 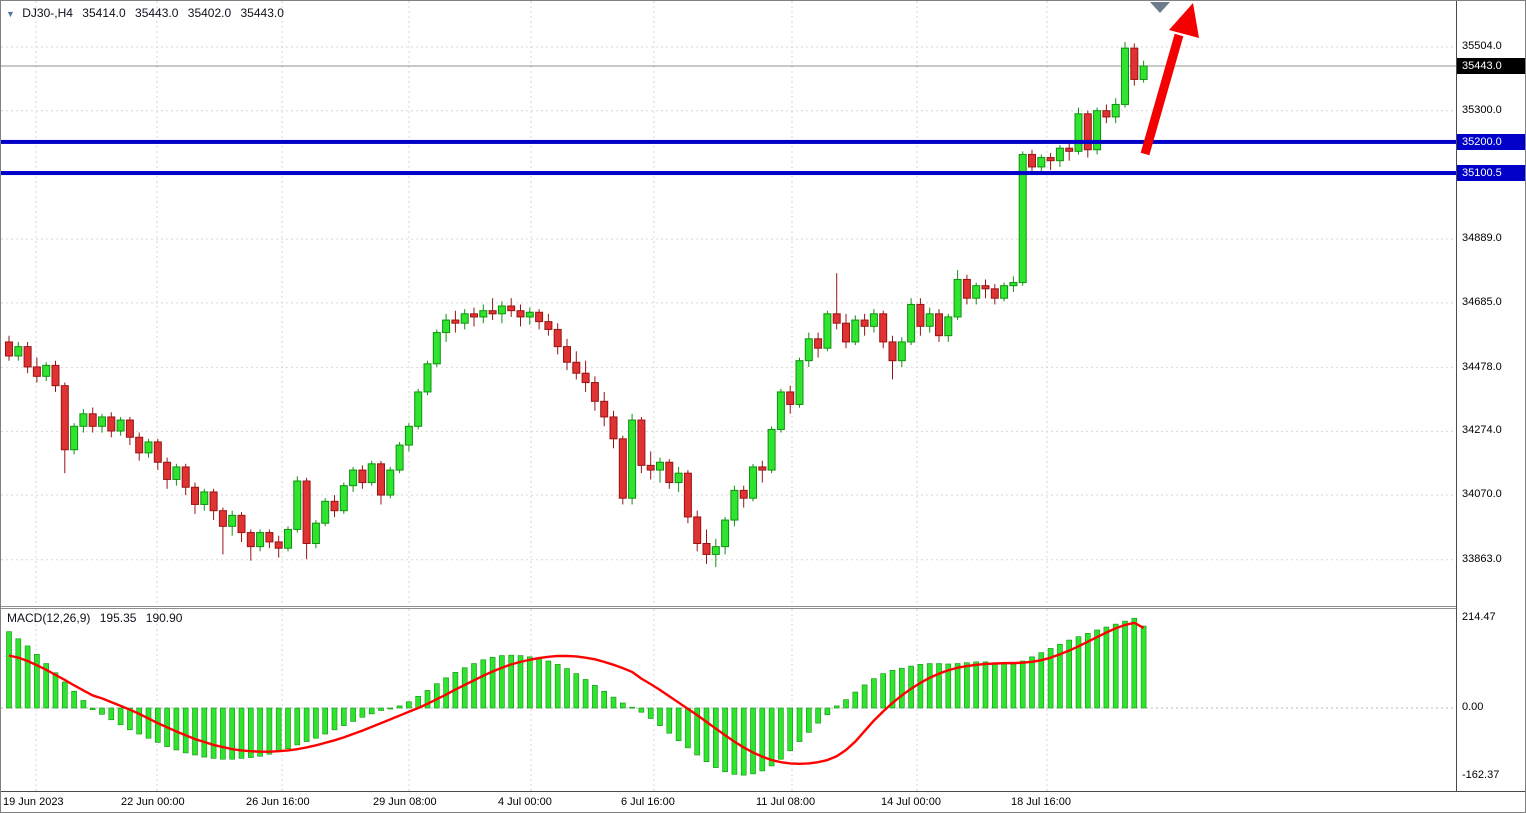 What do you see at coordinates (1482, 238) in the screenshot?
I see `price-tick-label: 34889.0` at bounding box center [1482, 238].